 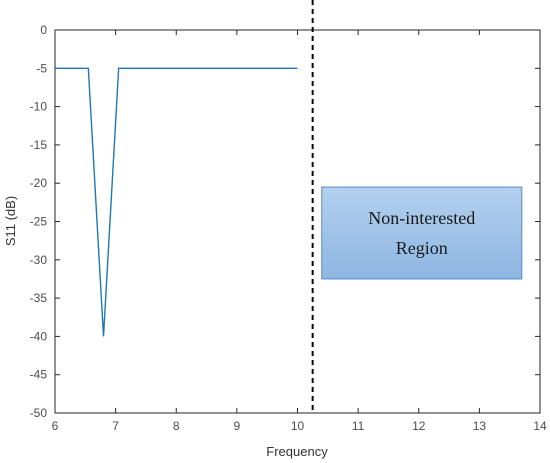 What do you see at coordinates (422, 233) in the screenshot?
I see `region-box` at bounding box center [422, 233].